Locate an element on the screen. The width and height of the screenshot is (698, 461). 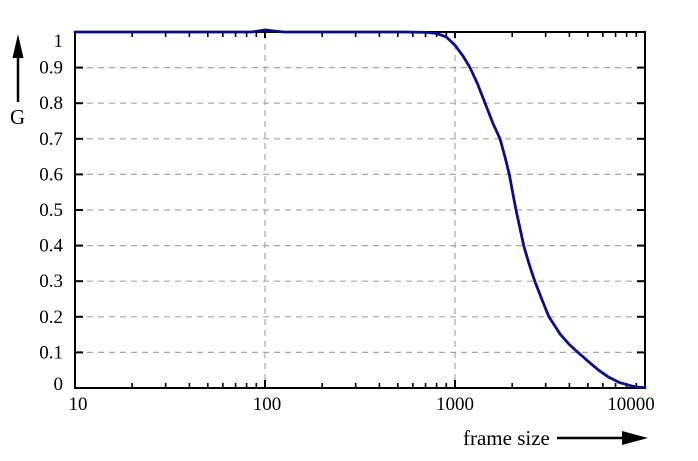
x-tick-label: 10000 is located at coordinates (631, 404).